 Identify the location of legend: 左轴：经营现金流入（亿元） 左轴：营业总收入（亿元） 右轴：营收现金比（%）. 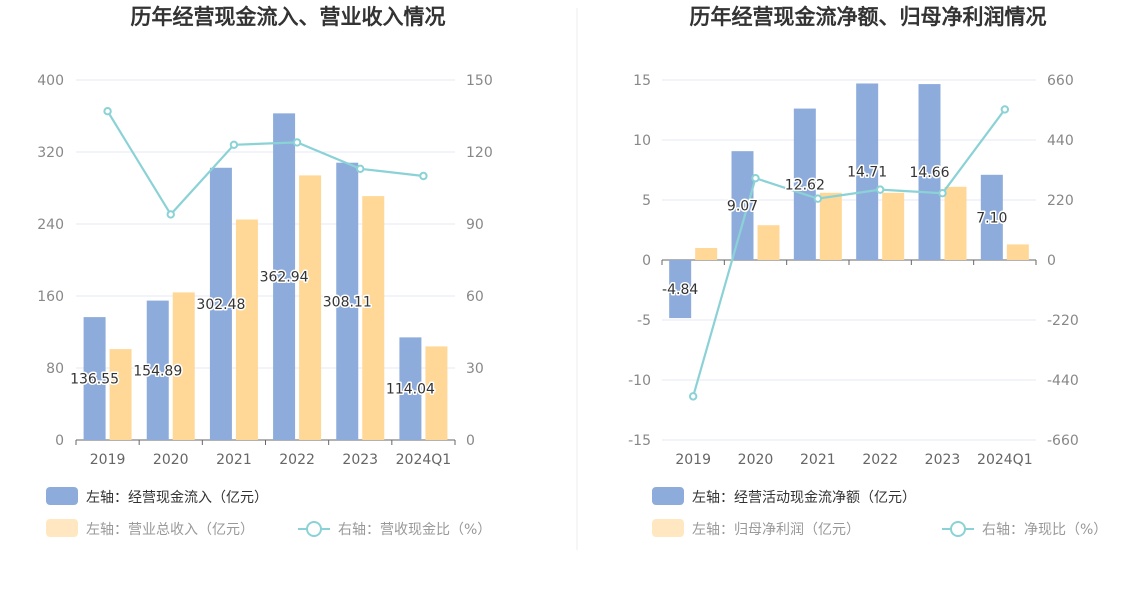
(268, 512).